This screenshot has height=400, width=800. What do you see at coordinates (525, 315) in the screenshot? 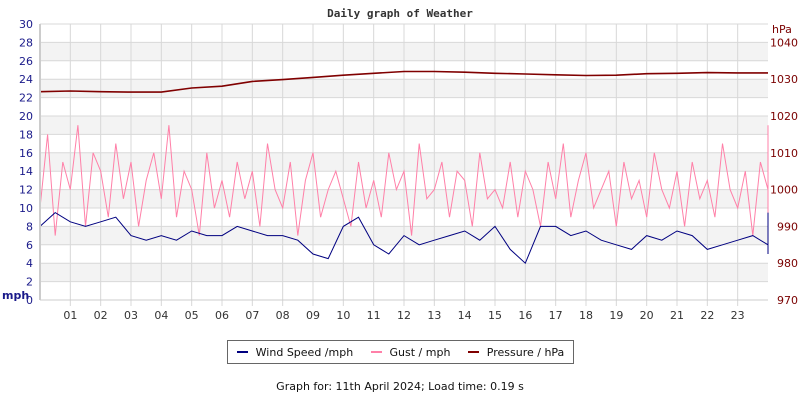
I see `x-tick: 16` at bounding box center [525, 315].